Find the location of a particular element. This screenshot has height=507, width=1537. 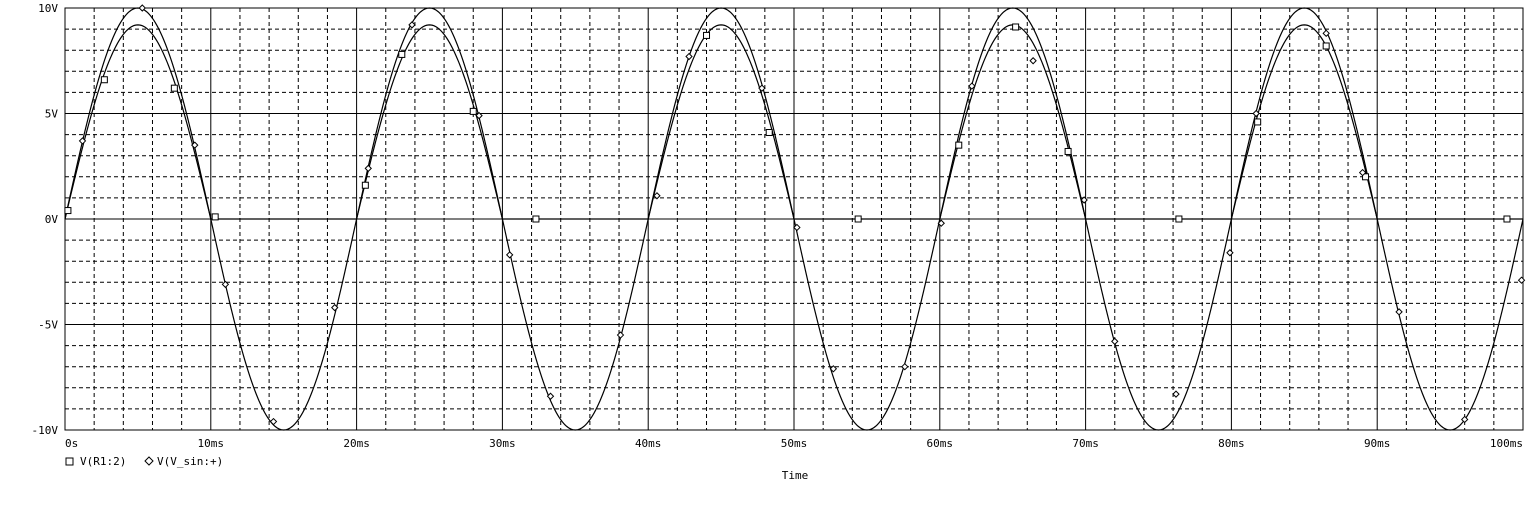

x-tick-label: 30ms is located at coordinates (502, 443).